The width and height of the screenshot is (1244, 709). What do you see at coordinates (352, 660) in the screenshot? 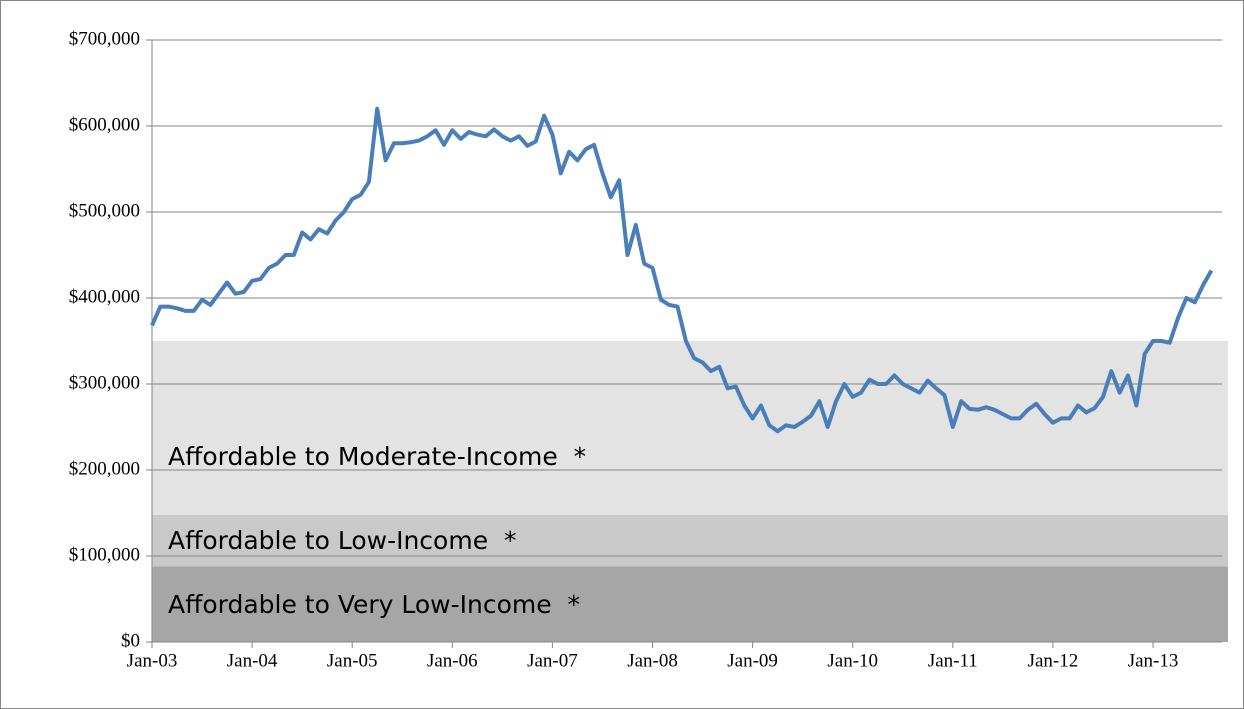
I see `x-tick-label: Jan-05` at bounding box center [352, 660].